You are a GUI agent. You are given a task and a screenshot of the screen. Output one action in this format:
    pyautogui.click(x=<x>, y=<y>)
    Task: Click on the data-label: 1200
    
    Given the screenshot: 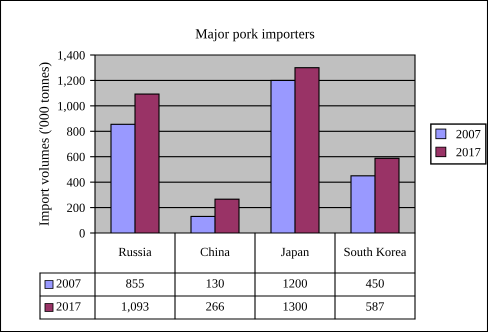 What is the action you would take?
    pyautogui.click(x=296, y=283)
    